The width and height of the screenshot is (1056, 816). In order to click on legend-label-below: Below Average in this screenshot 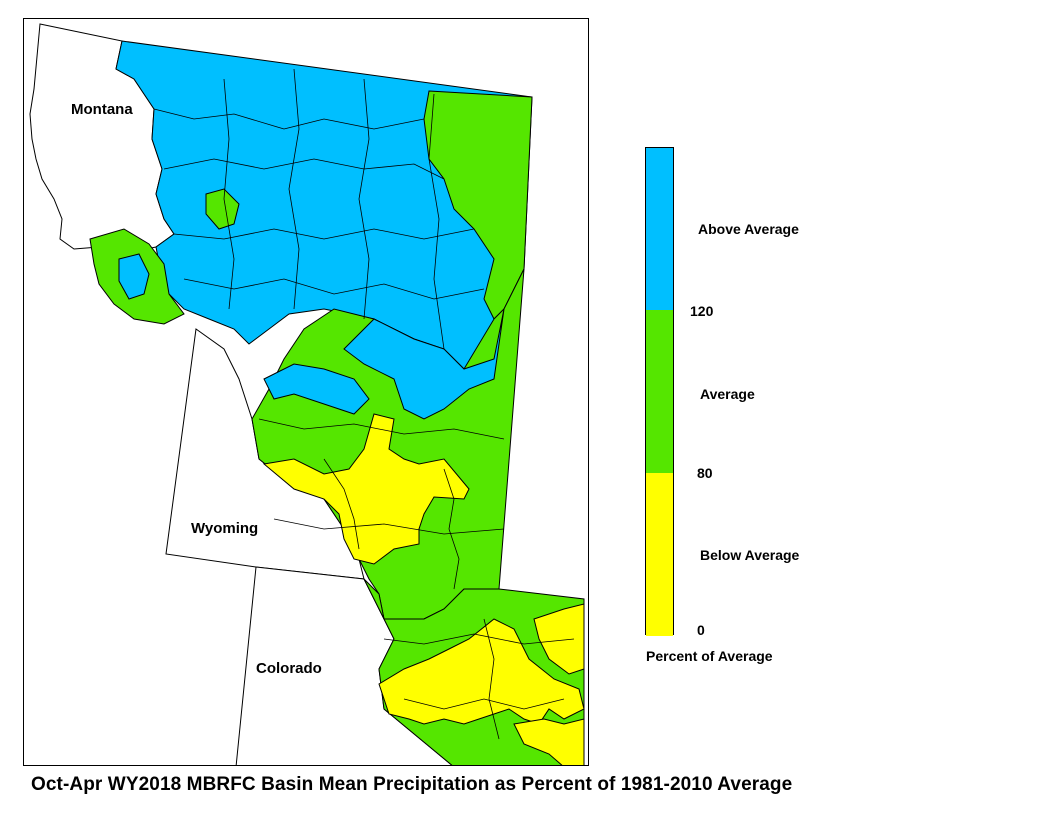, I will do `click(750, 555)`.